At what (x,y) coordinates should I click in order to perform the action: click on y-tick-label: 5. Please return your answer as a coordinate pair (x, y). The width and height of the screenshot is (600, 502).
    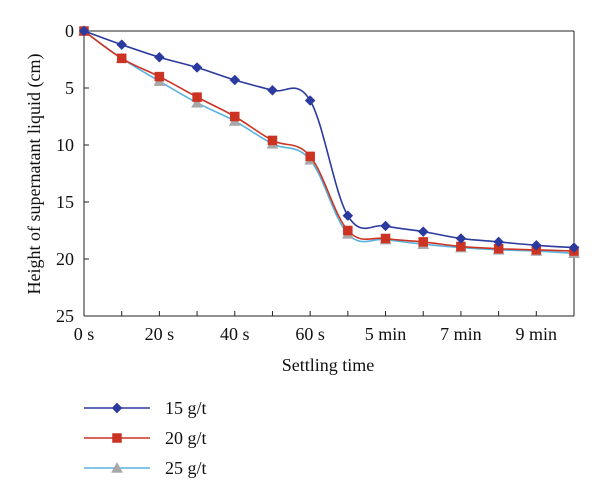
    Looking at the image, I should click on (69, 88).